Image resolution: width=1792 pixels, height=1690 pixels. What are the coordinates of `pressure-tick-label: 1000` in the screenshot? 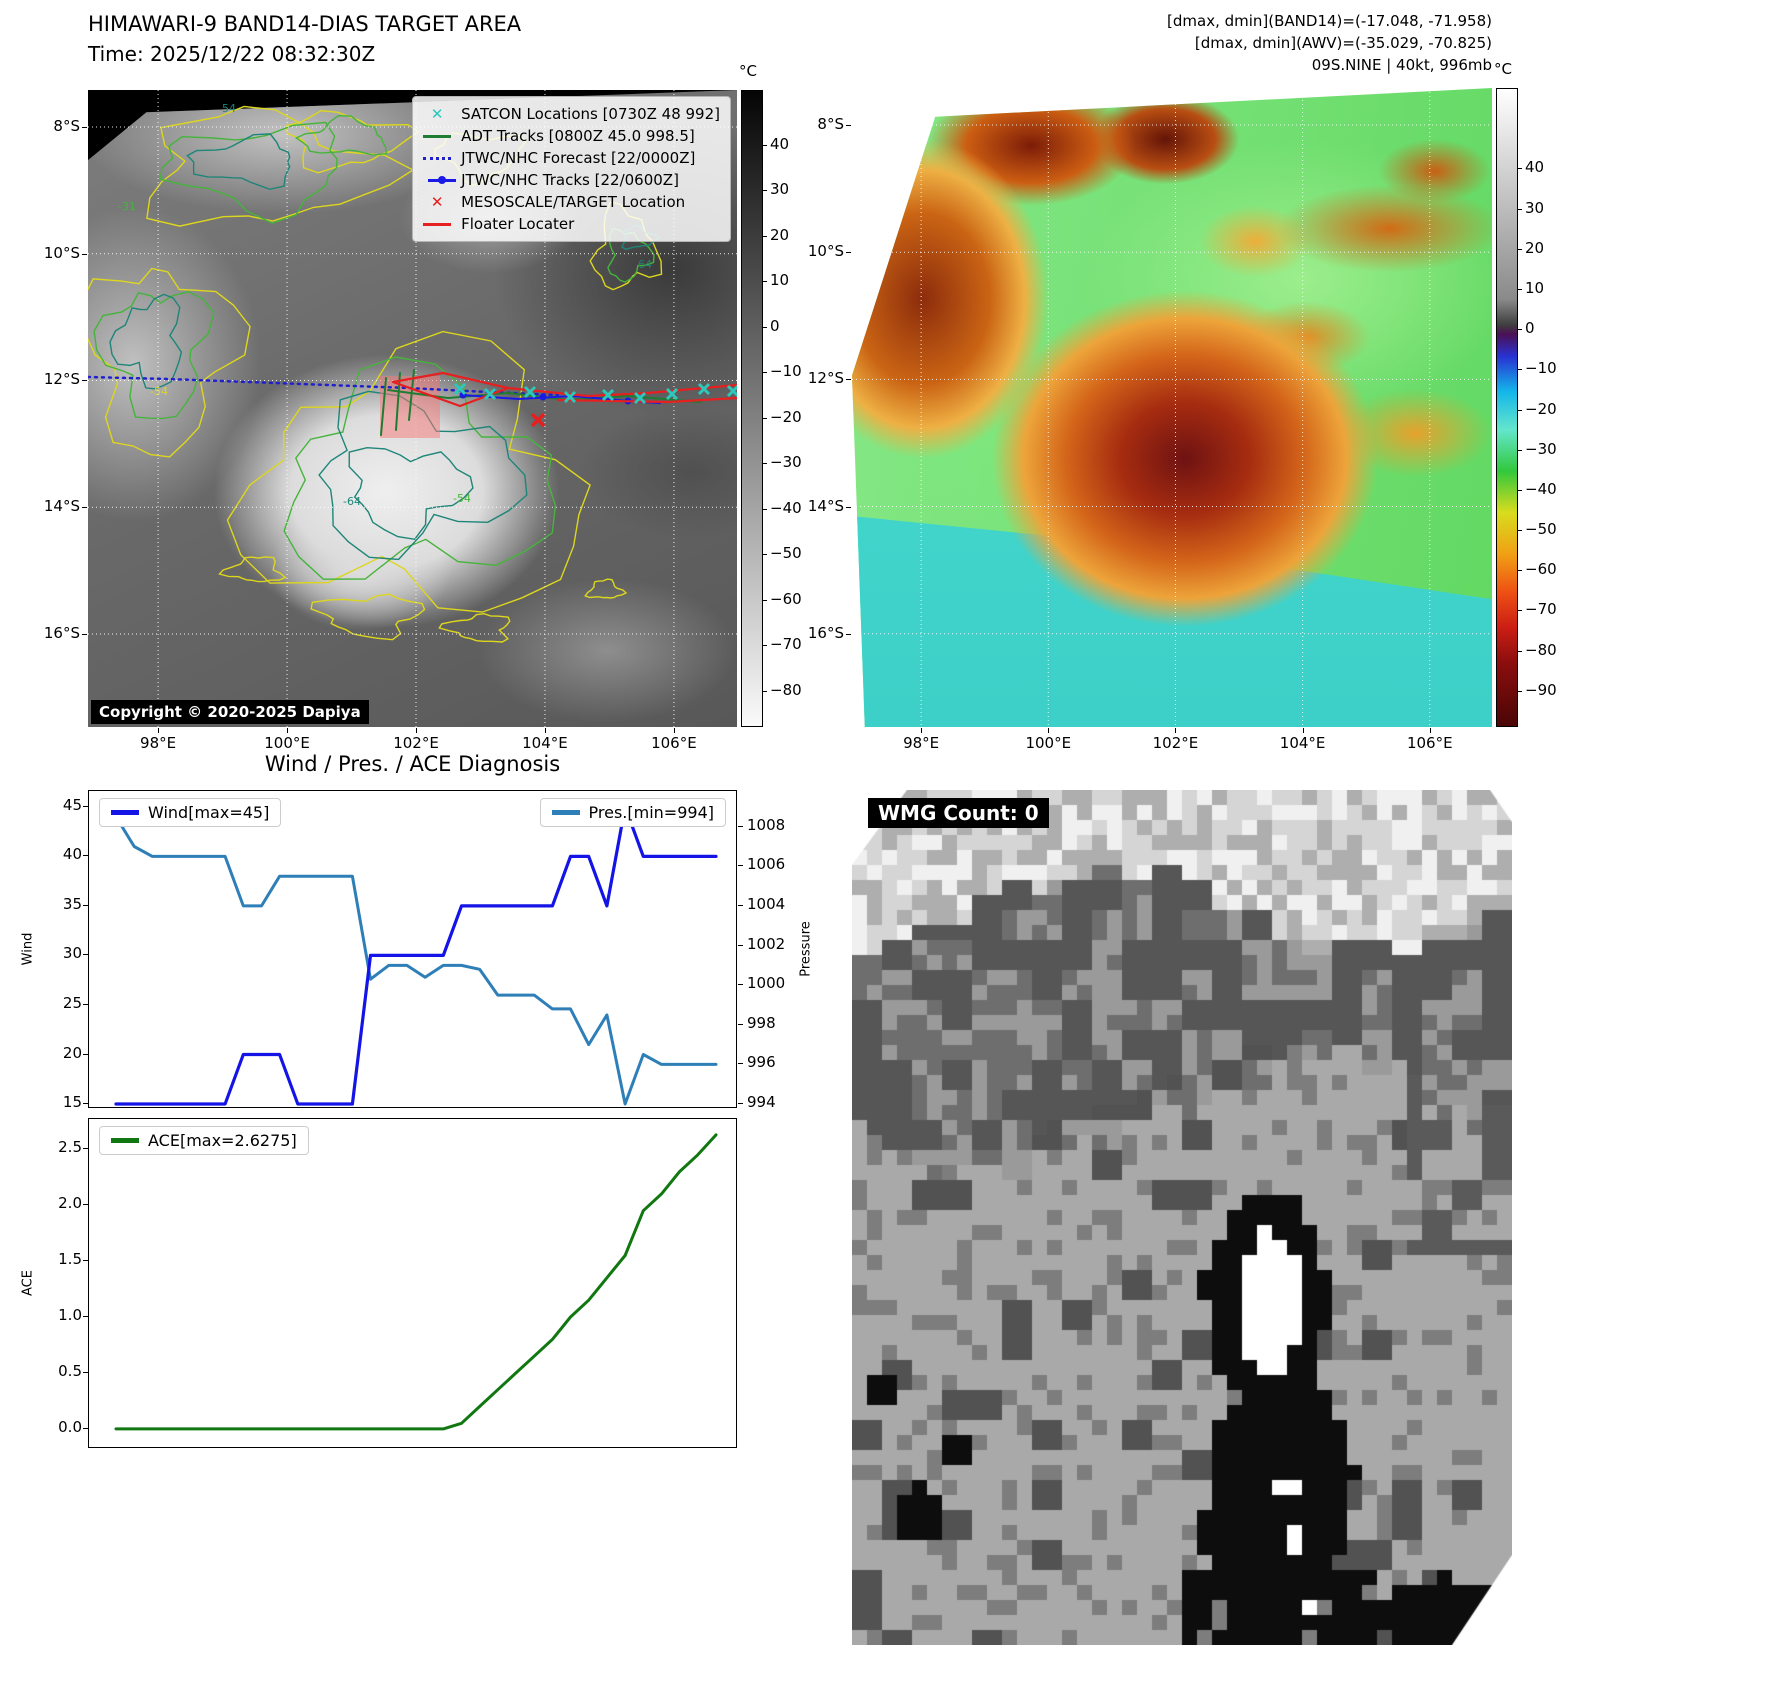 It's located at (766, 983).